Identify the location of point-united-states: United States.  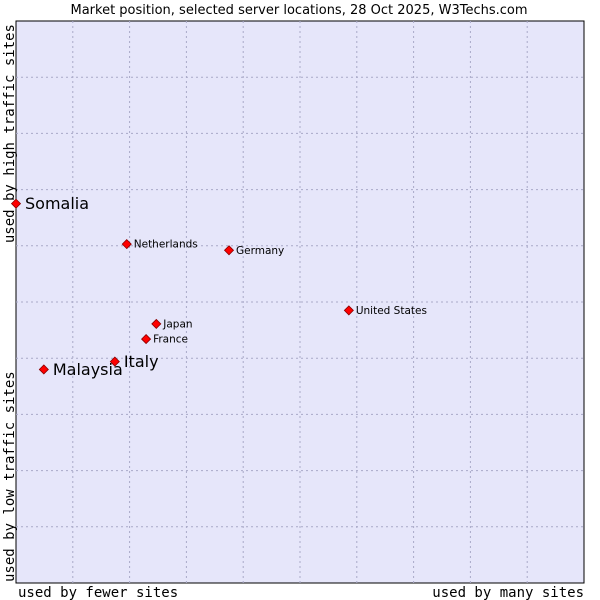
(385, 311).